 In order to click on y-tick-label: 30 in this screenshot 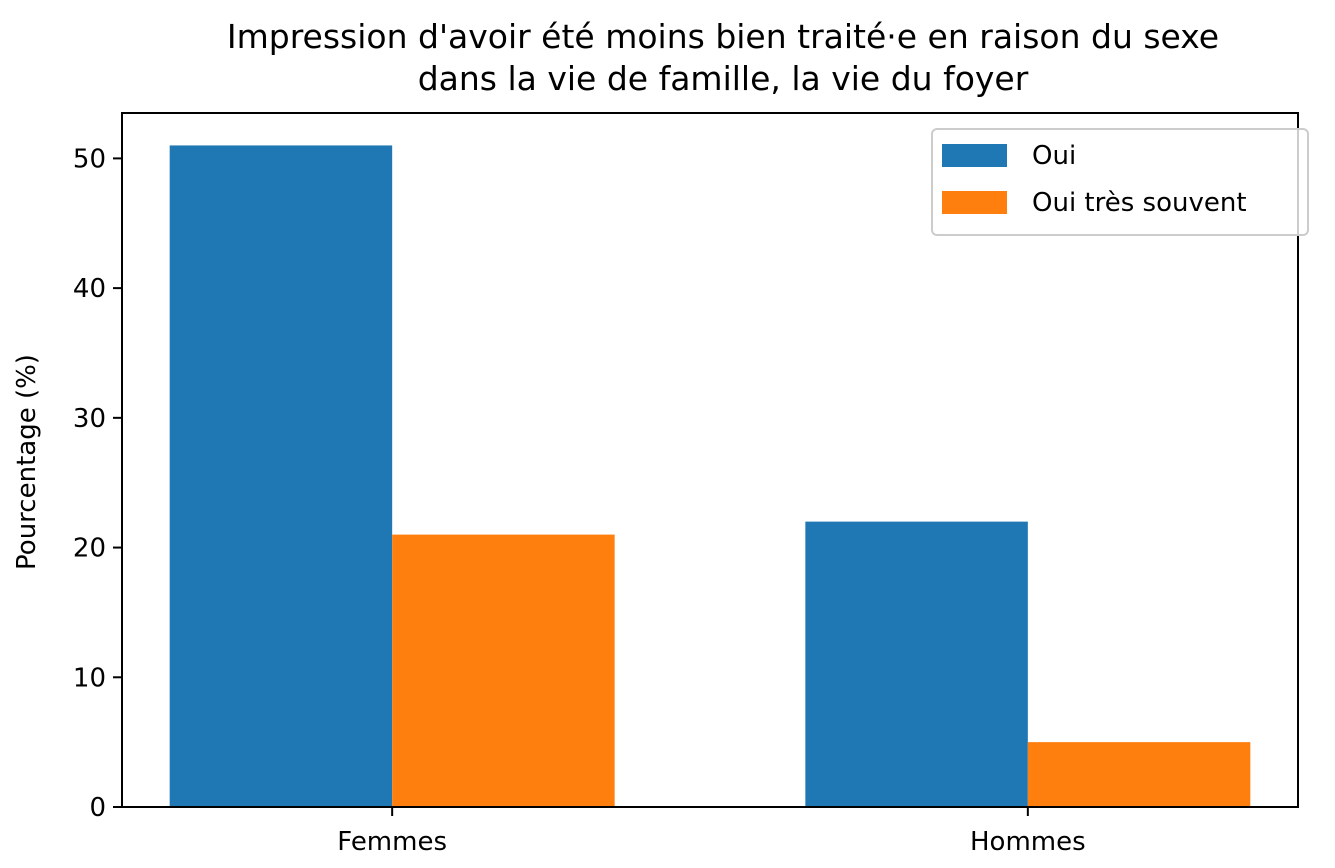, I will do `click(89, 419)`.